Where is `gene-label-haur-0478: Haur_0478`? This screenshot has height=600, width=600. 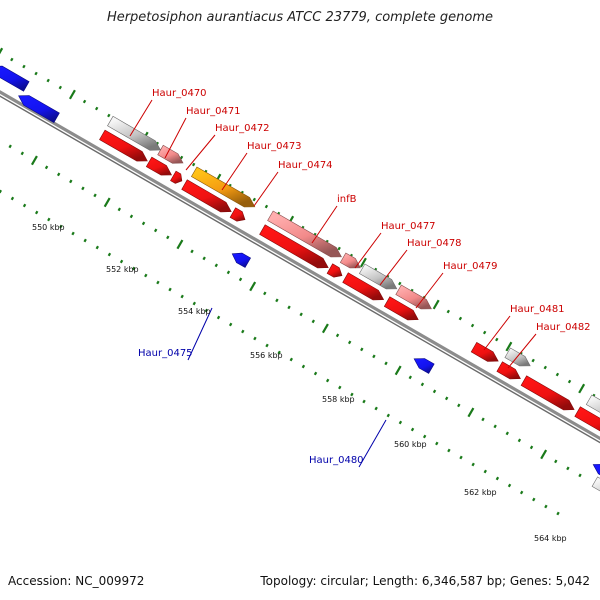
gene-label-haur-0478: Haur_0478 is located at coordinates (434, 243).